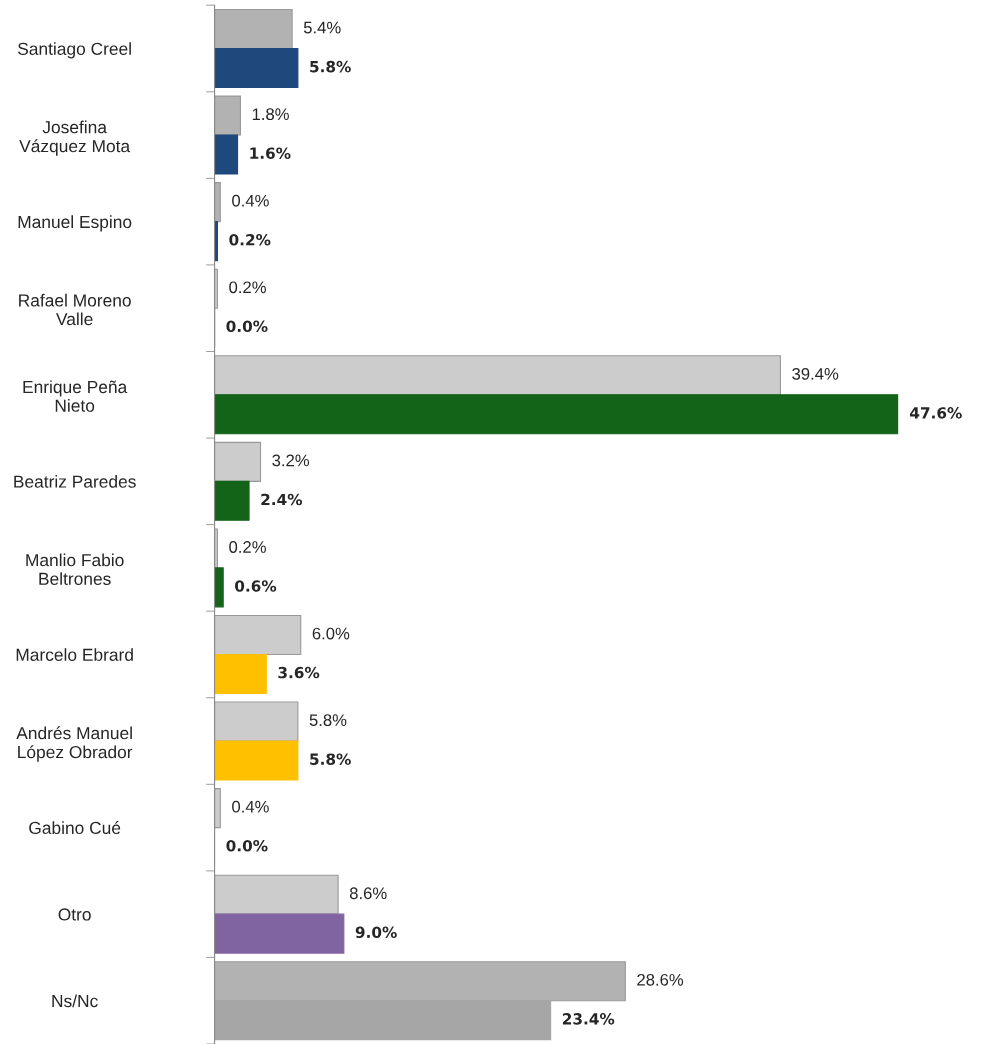 The image size is (998, 1044). Describe the element at coordinates (291, 460) in the screenshot. I see `data-label: 3.2%` at that location.